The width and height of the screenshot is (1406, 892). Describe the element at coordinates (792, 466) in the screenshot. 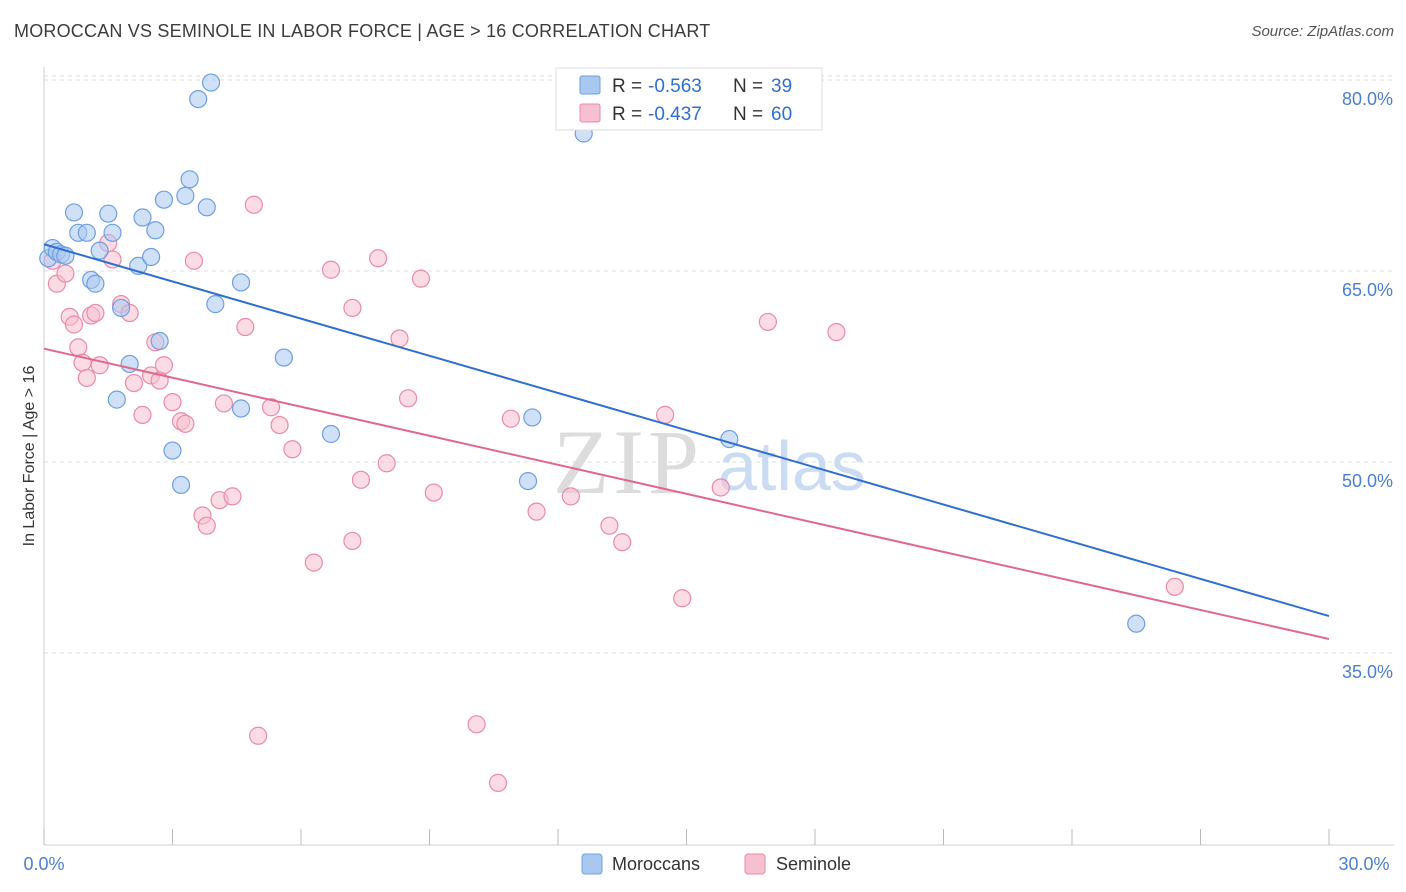

I see `watermark-atlas: atlas` at that location.